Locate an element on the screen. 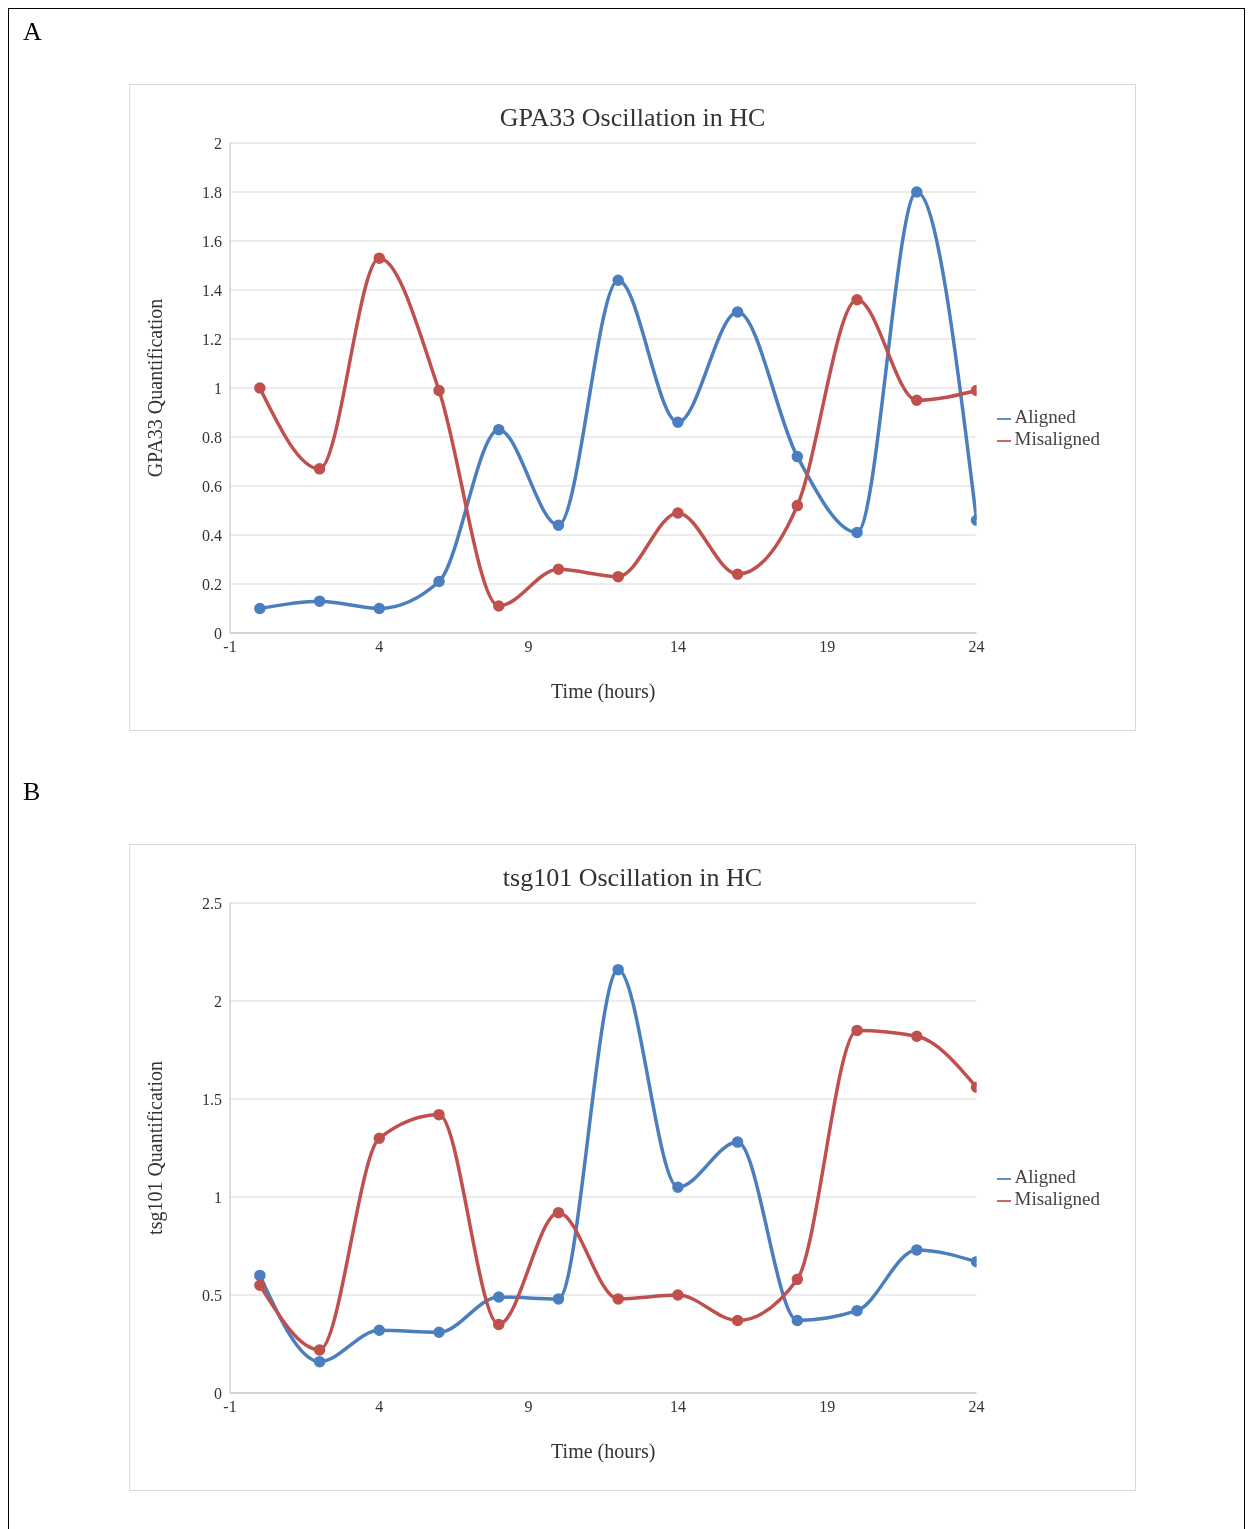 This screenshot has width=1253, height=1529. y-tick-label: 1.4 is located at coordinates (212, 290).